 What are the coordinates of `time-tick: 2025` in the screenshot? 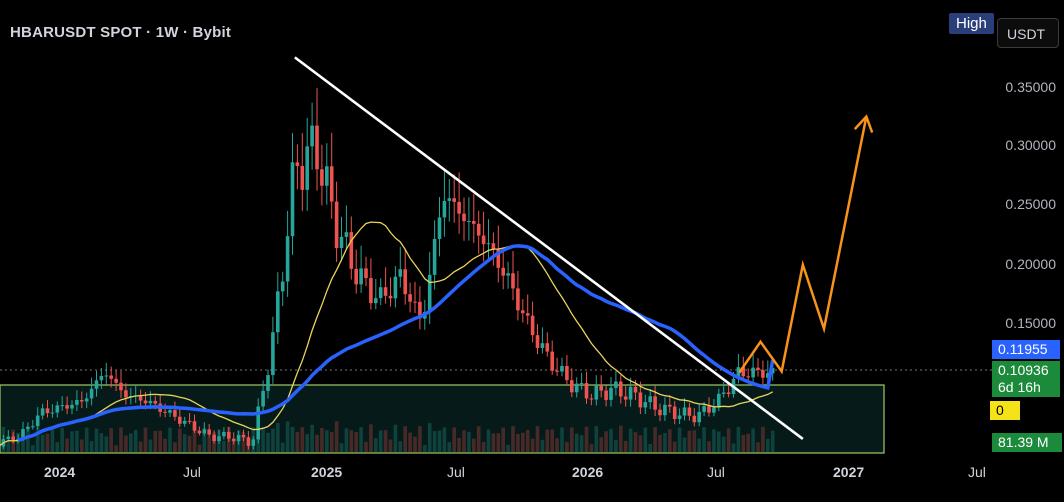 It's located at (327, 472).